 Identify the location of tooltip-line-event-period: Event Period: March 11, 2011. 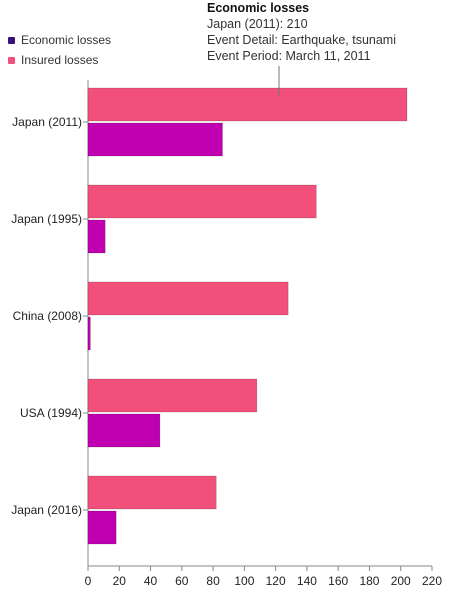
(289, 56).